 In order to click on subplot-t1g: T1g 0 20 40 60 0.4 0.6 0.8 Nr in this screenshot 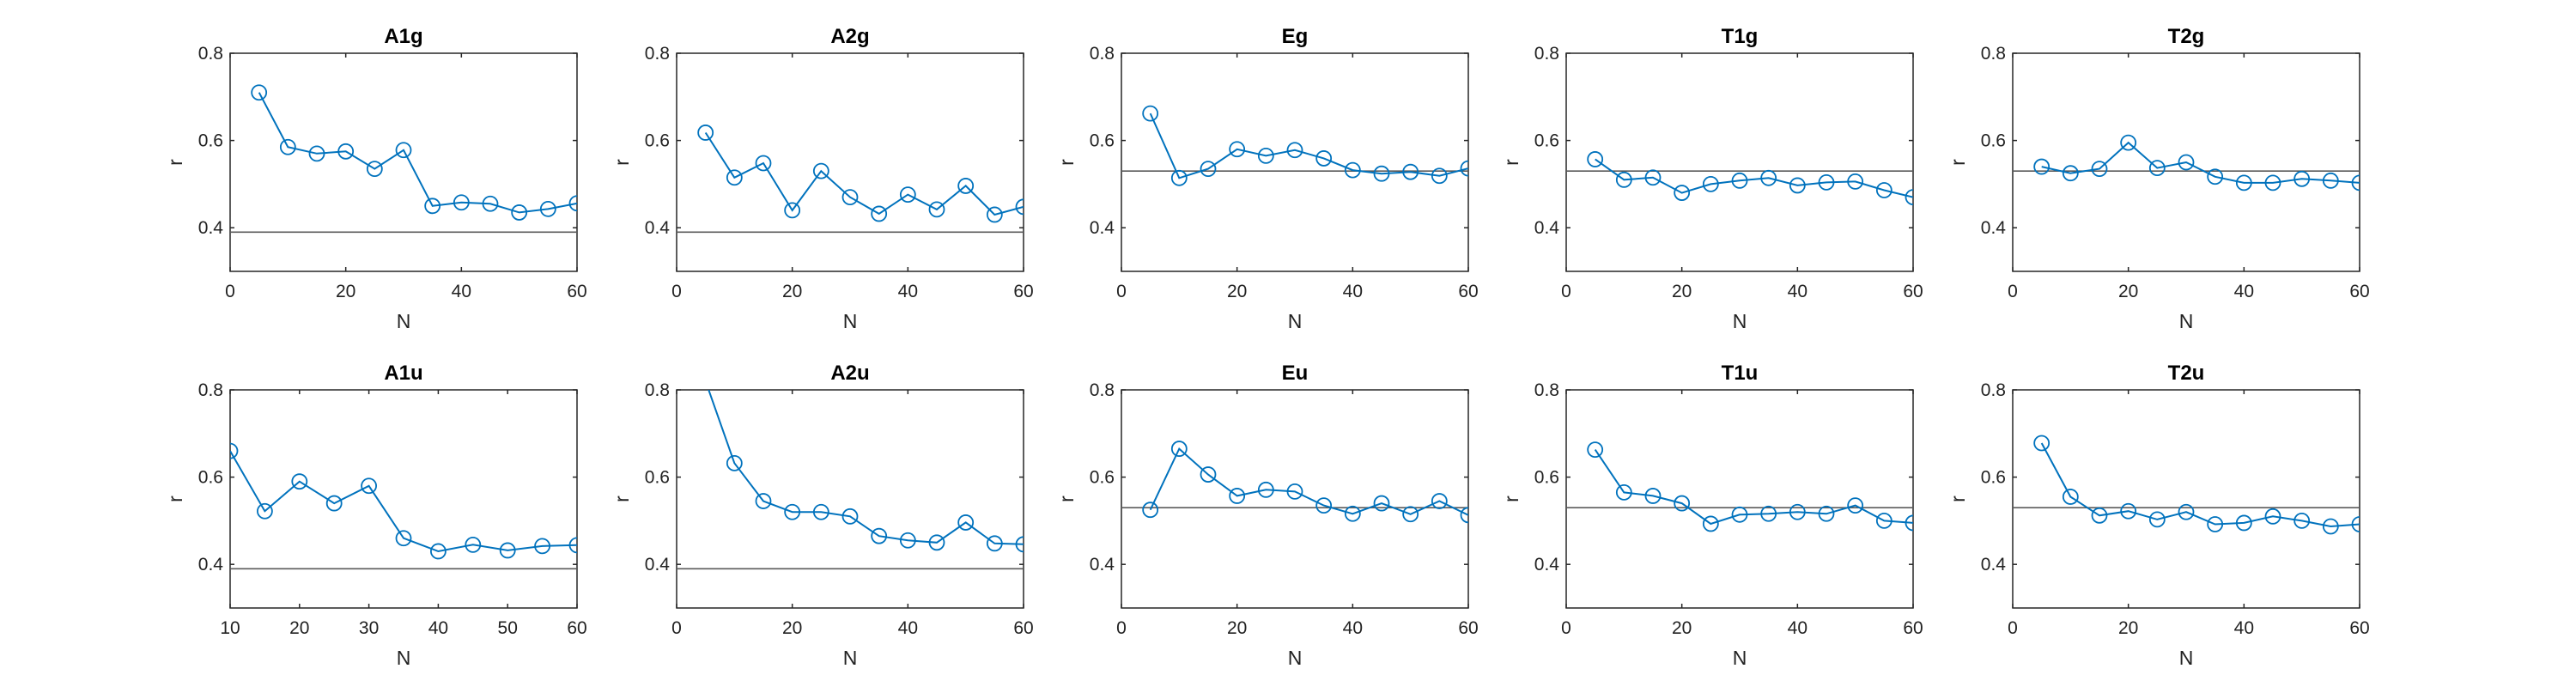, I will do `click(1711, 178)`.